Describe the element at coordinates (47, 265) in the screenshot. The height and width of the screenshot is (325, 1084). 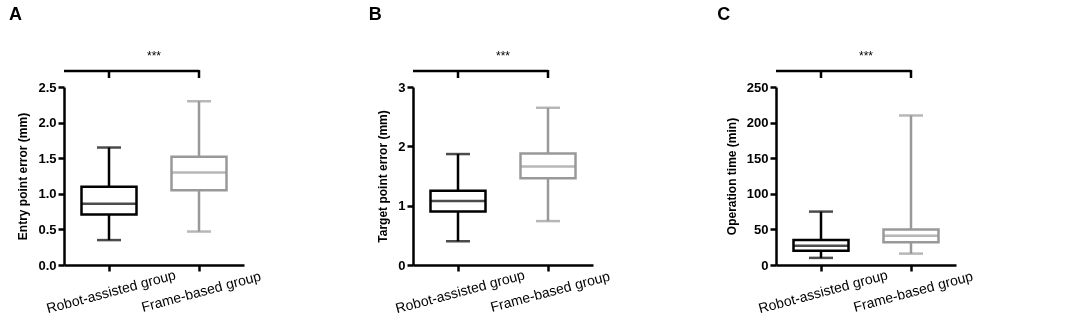
I see `y-tick-label: 0.0` at that location.